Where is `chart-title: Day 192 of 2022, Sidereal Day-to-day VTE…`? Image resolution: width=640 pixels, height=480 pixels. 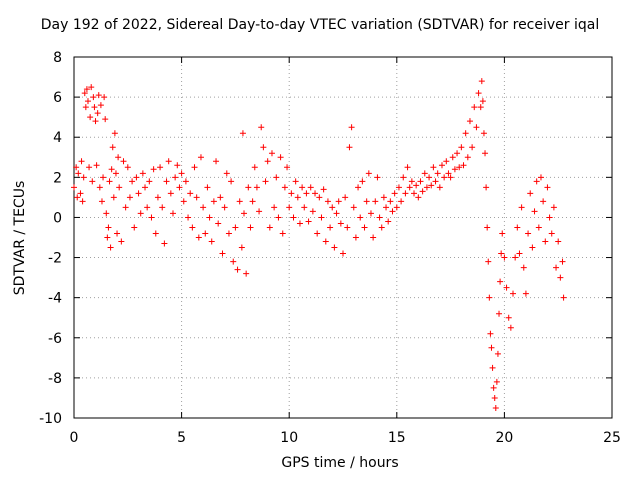
chart-title: Day 192 of 2022, Sidereal Day-to-day VTE… is located at coordinates (320, 25).